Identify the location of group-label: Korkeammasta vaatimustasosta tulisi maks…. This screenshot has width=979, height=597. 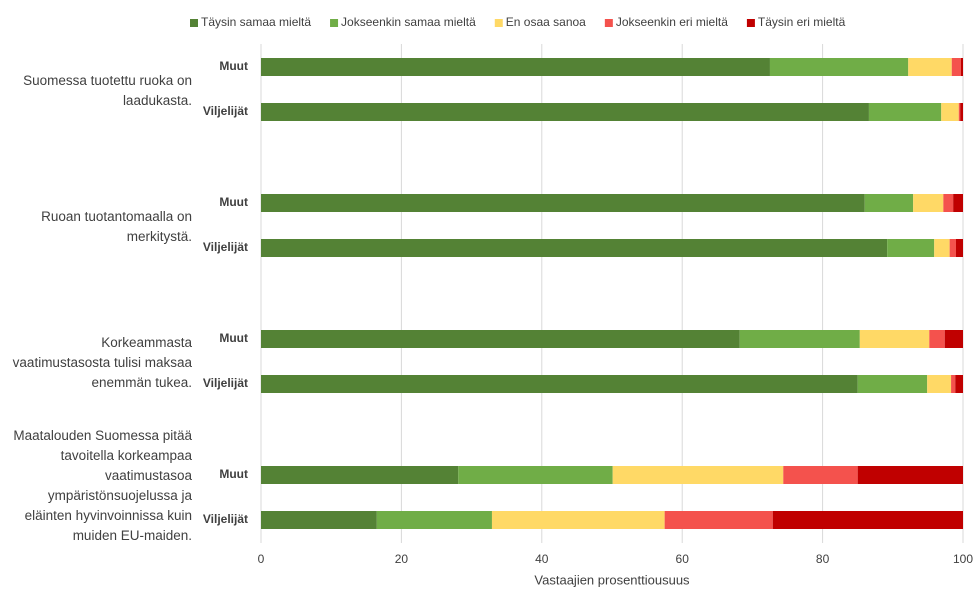
(102, 362).